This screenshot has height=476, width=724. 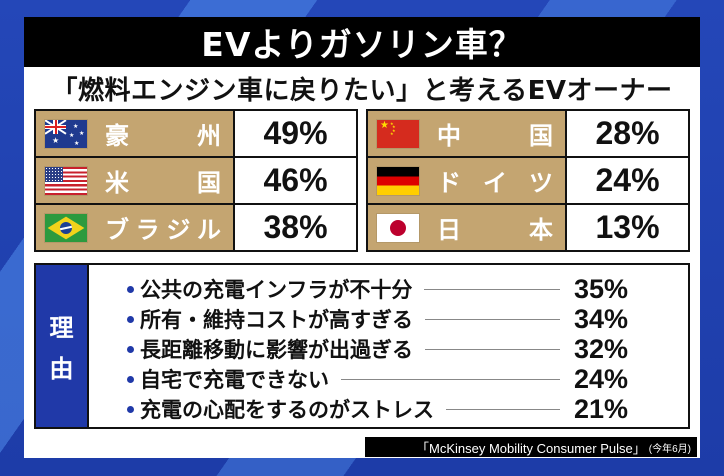 I want to click on source-date: (今年6月), so click(x=669, y=449).